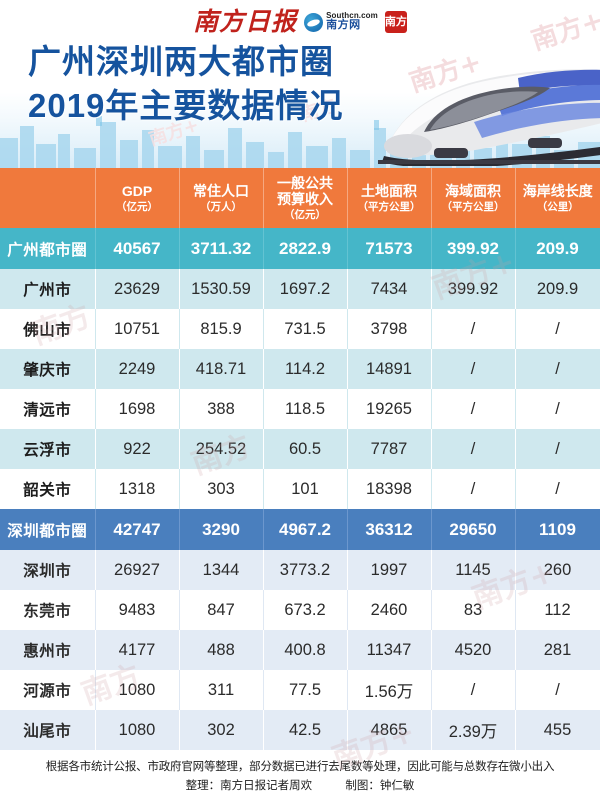 The image size is (600, 810). What do you see at coordinates (249, 784) in the screenshot?
I see `footer-editor: 整理：南方日报记者周欢` at bounding box center [249, 784].